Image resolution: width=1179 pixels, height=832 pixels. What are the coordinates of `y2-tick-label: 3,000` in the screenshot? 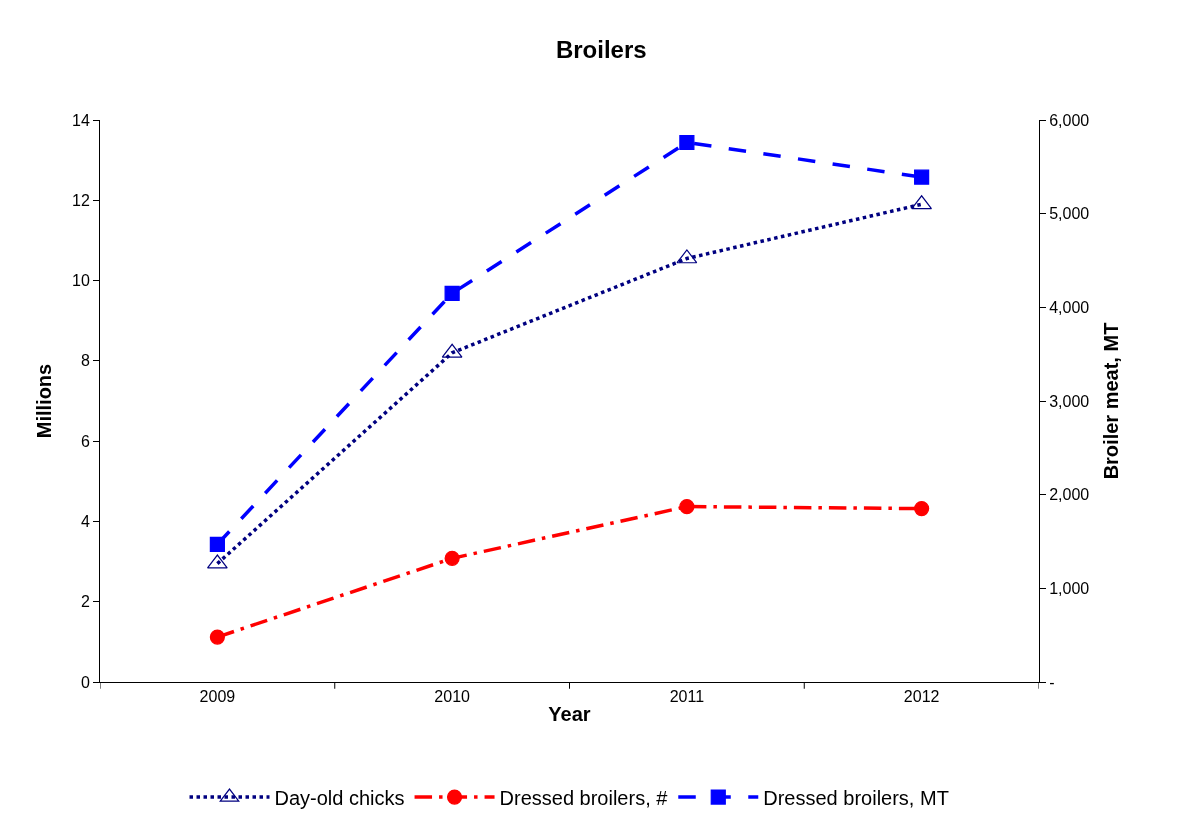 It's located at (1069, 401).